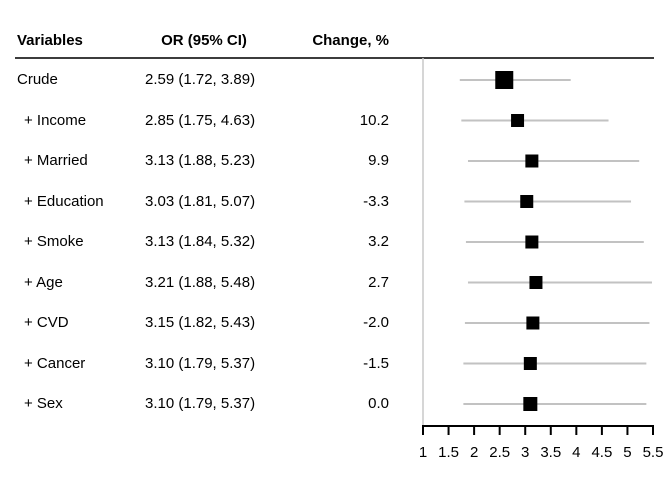  Describe the element at coordinates (350, 40) in the screenshot. I see `column-header-change-percent: Change, %` at that location.